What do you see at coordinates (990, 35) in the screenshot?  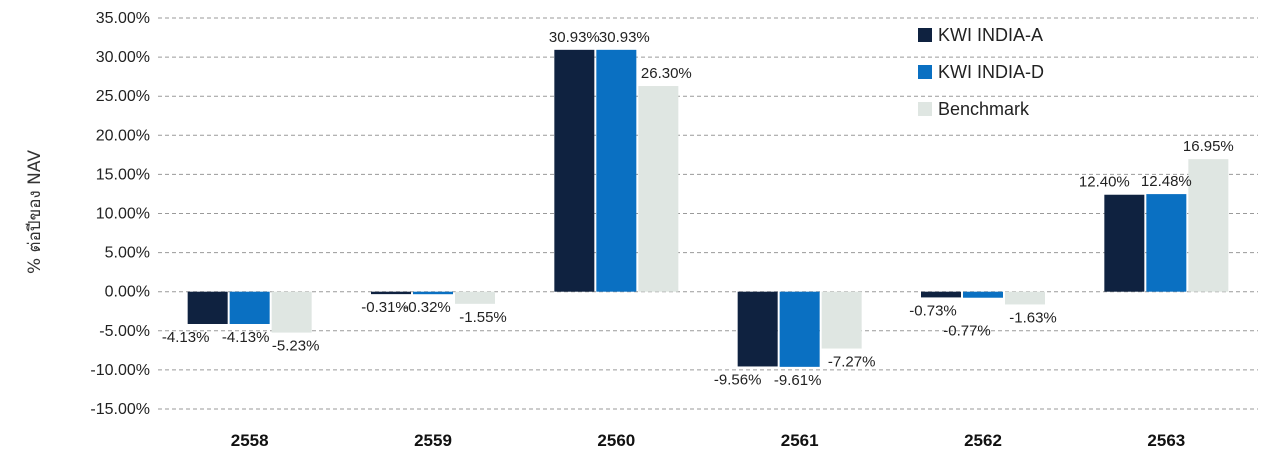 I see `legend-label: KWI INDIA-A` at bounding box center [990, 35].